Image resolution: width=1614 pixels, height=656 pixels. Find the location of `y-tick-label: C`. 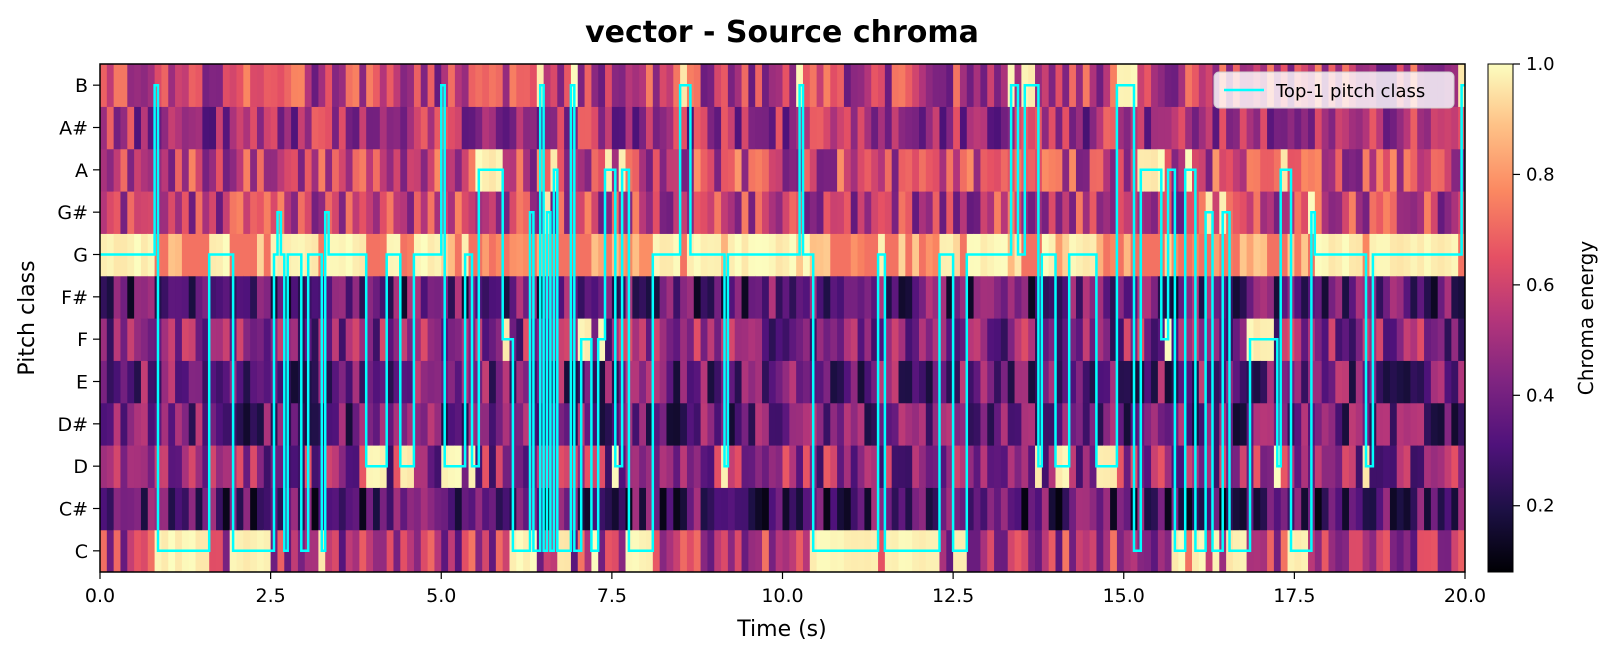

y-tick-label: C is located at coordinates (81, 552).